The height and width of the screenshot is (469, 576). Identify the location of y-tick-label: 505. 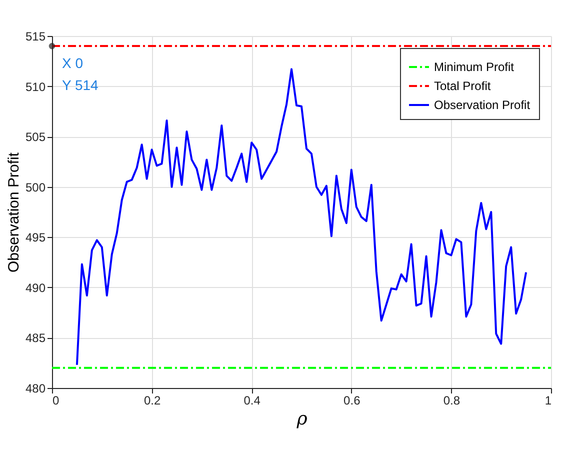
(35, 137).